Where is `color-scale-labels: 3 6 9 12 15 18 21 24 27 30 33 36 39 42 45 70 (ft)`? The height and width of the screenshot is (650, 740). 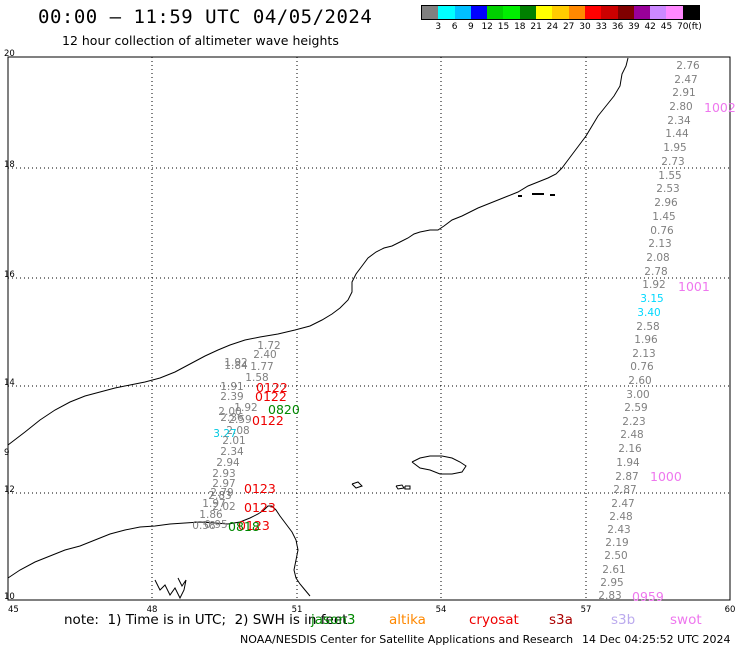 color-scale-labels: 3 6 9 12 15 18 21 24 27 30 33 36 39 42 45 70 (ft) is located at coordinates (561, 26).